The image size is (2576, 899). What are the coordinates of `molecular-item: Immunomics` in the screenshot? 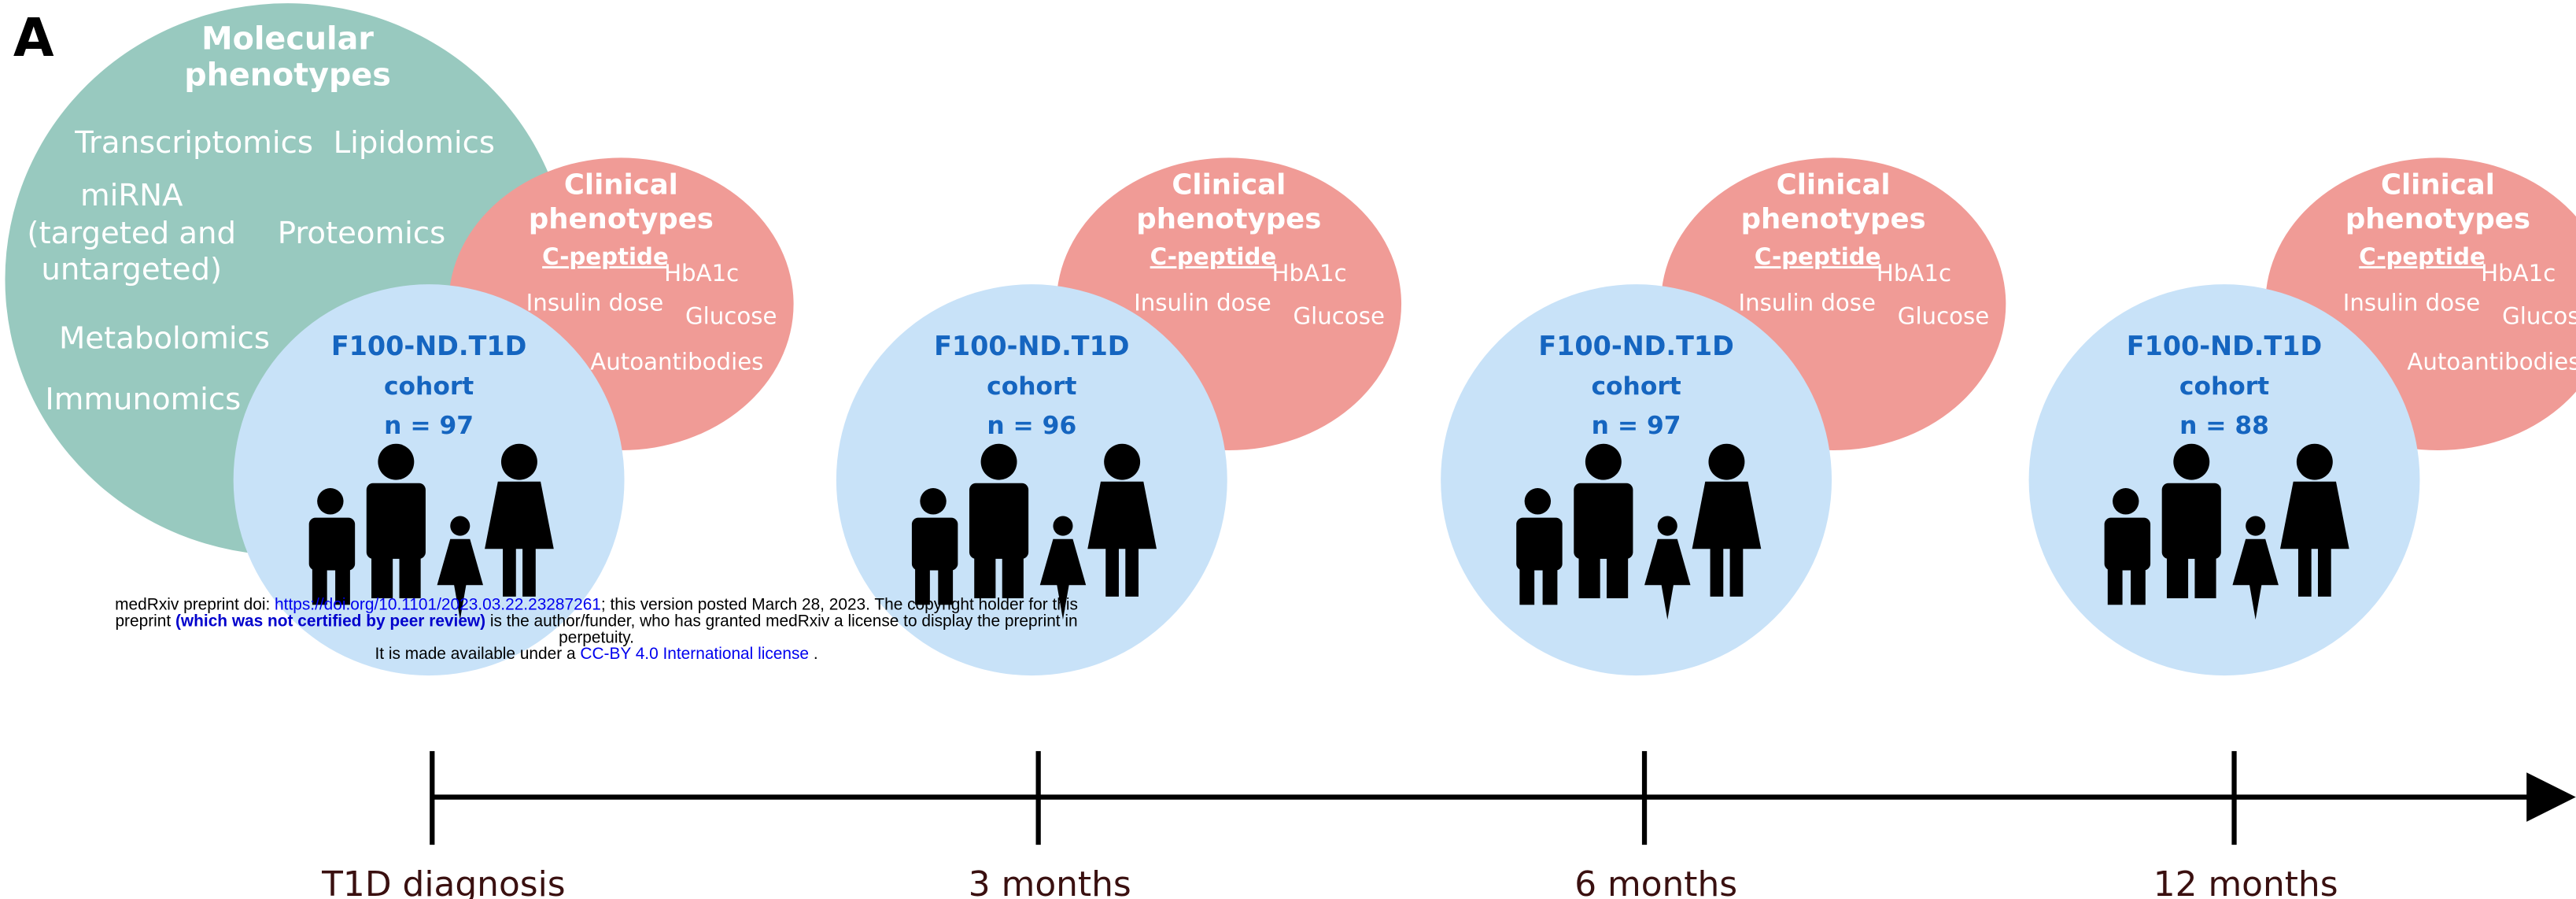 It's located at (143, 399).